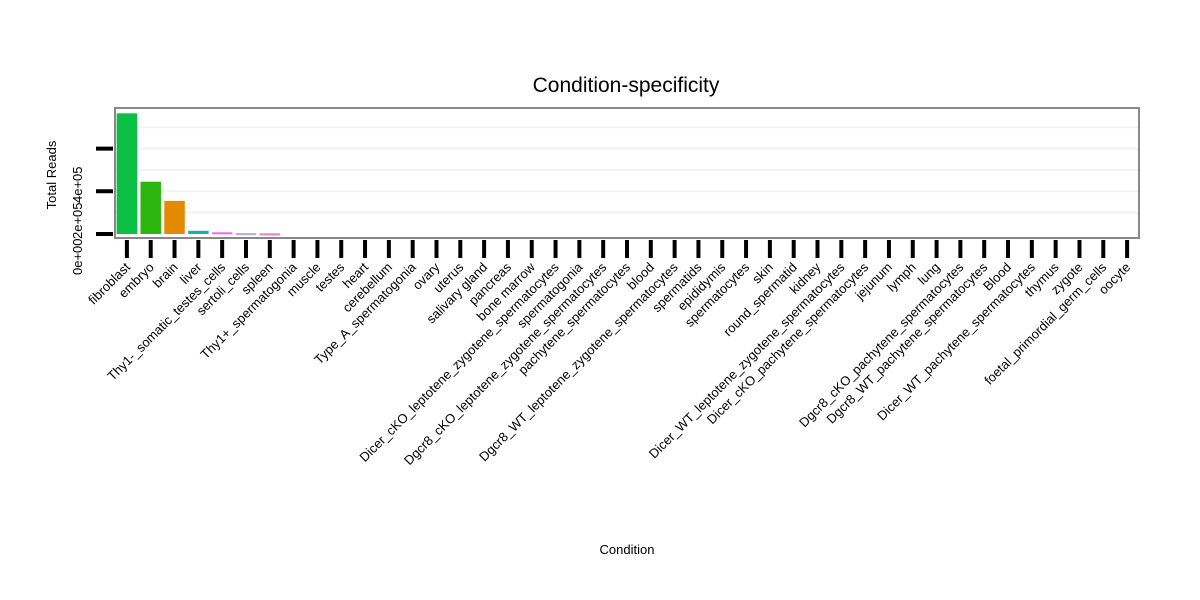  Describe the element at coordinates (626, 85) in the screenshot. I see `chart-title: Condition-specificity` at that location.